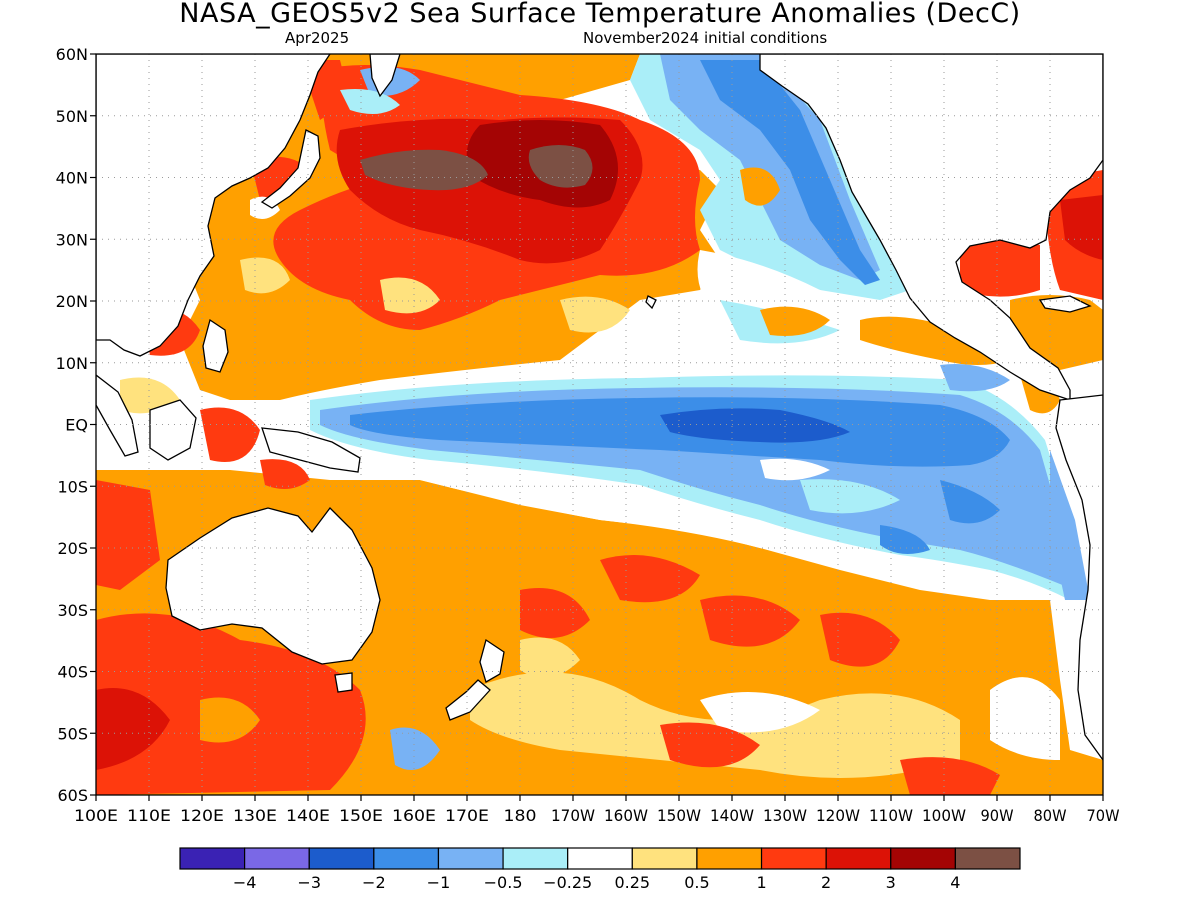 This screenshot has height=900, width=1200. I want to click on land-south-america, so click(1079, 578).